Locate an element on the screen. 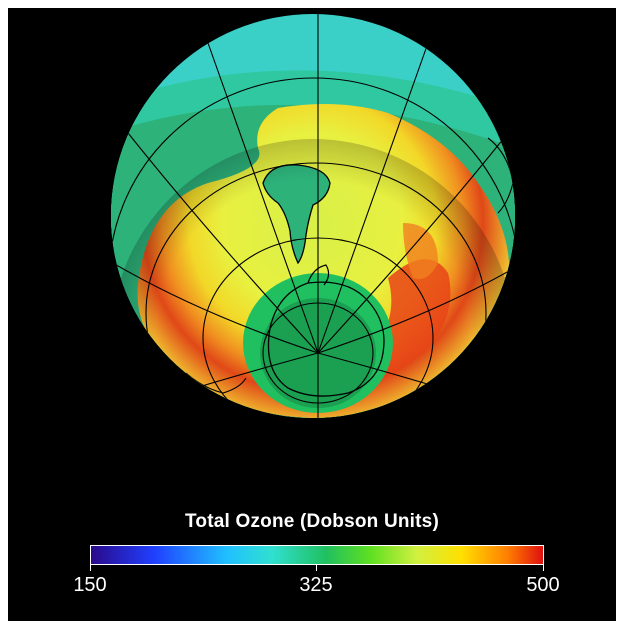 This screenshot has height=629, width=624. tick-min is located at coordinates (90, 568).